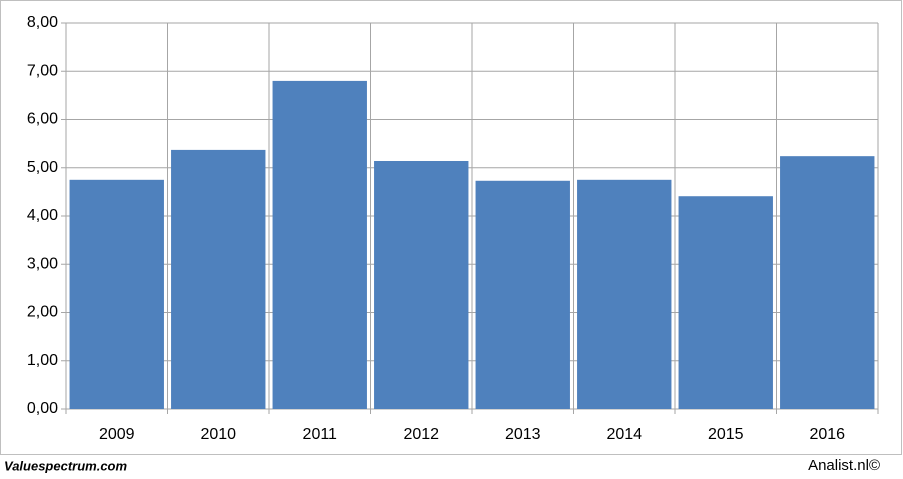 Image resolution: width=903 pixels, height=479 pixels. Describe the element at coordinates (218, 434) in the screenshot. I see `x-tick-label: 2010` at that location.